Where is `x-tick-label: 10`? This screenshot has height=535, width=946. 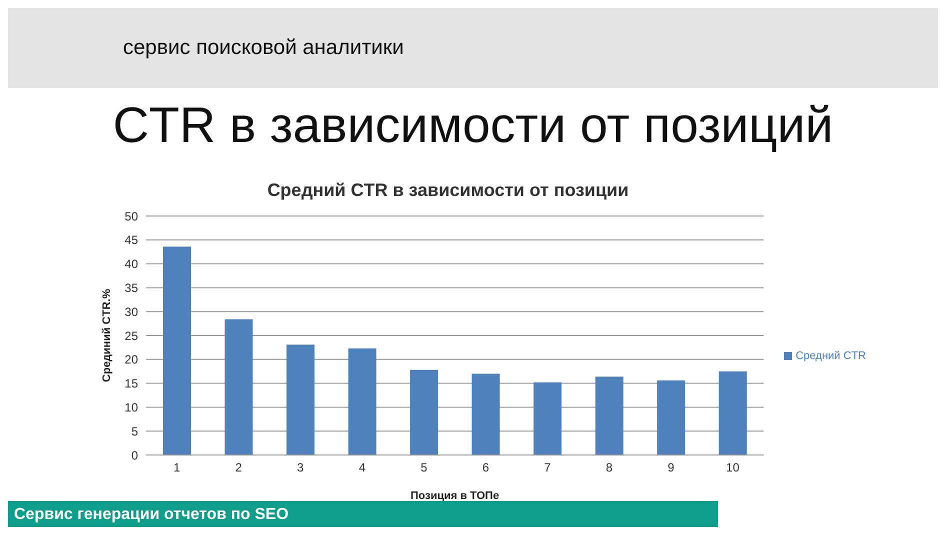 x-tick-label: 10 is located at coordinates (733, 467).